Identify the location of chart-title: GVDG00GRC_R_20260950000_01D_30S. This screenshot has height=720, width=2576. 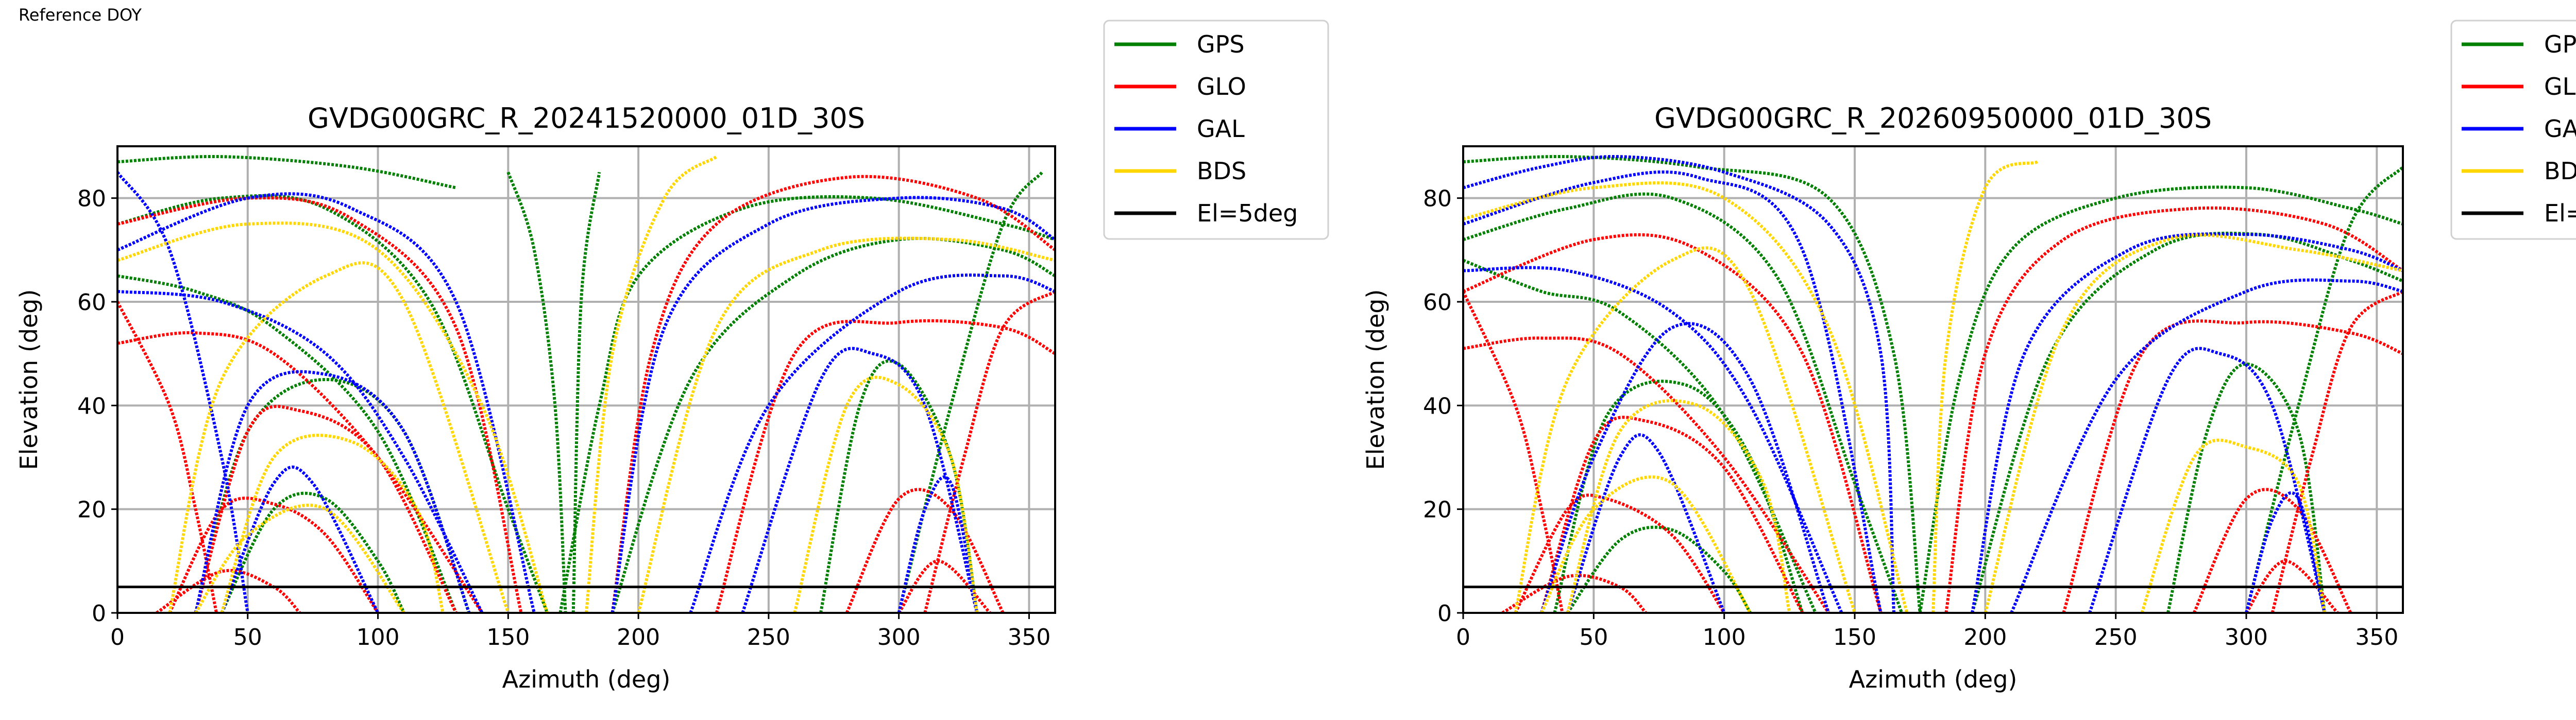
(1933, 118).